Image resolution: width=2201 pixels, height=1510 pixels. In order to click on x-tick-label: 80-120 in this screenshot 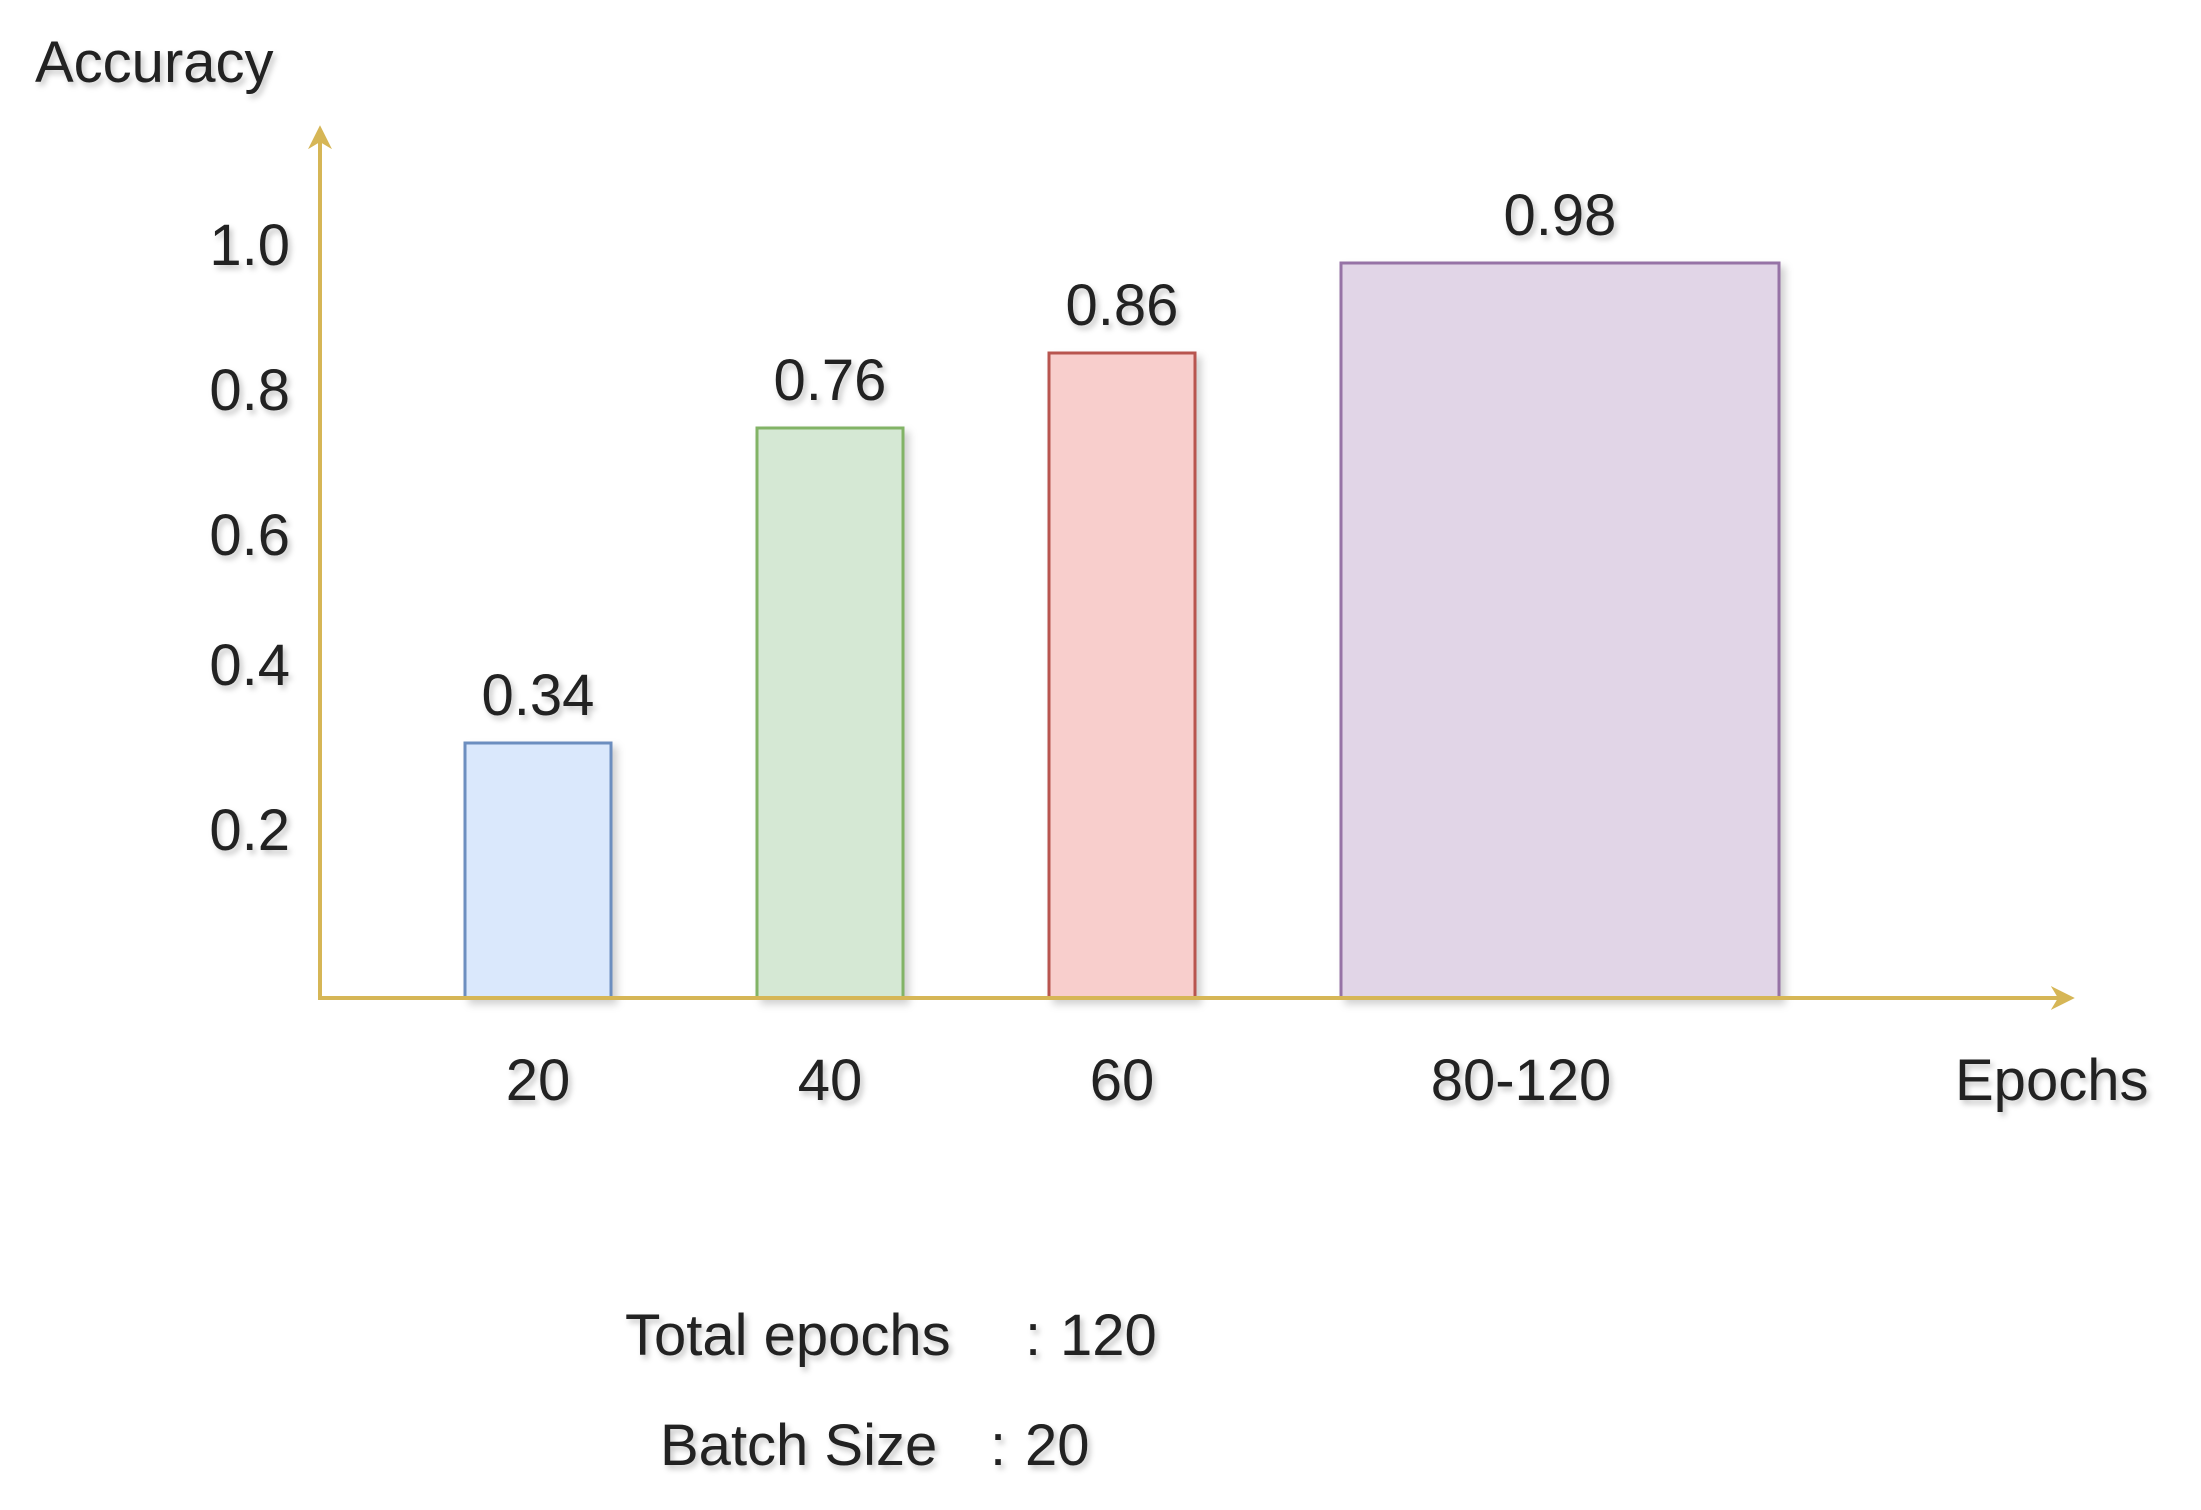, I will do `click(1521, 1080)`.